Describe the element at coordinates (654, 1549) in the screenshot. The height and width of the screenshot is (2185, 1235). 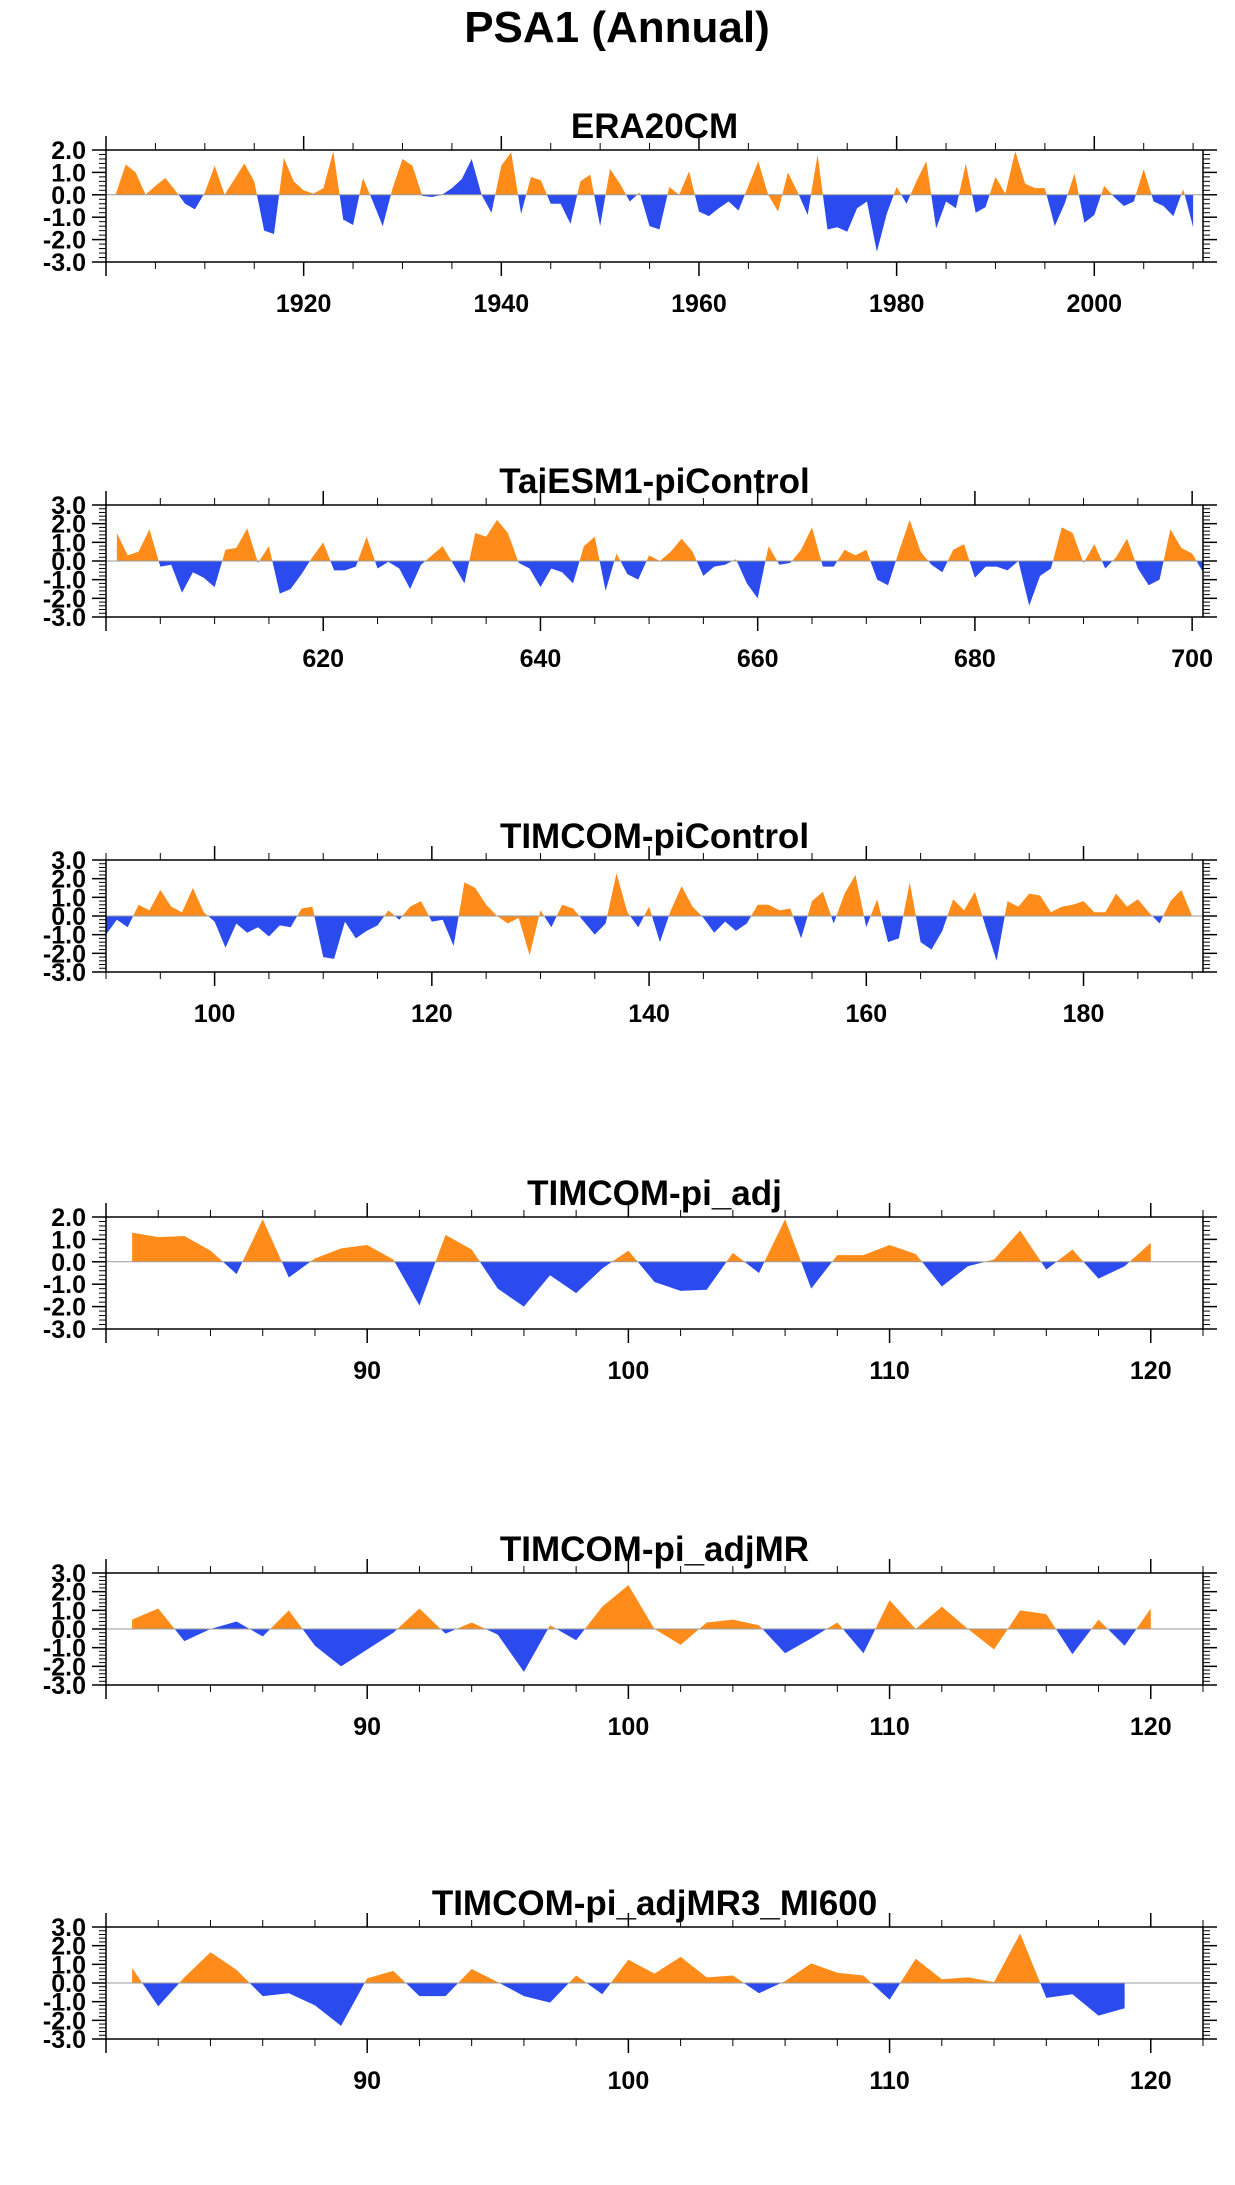
I see `panel-title: TIMCOM-pi_adjMR` at that location.